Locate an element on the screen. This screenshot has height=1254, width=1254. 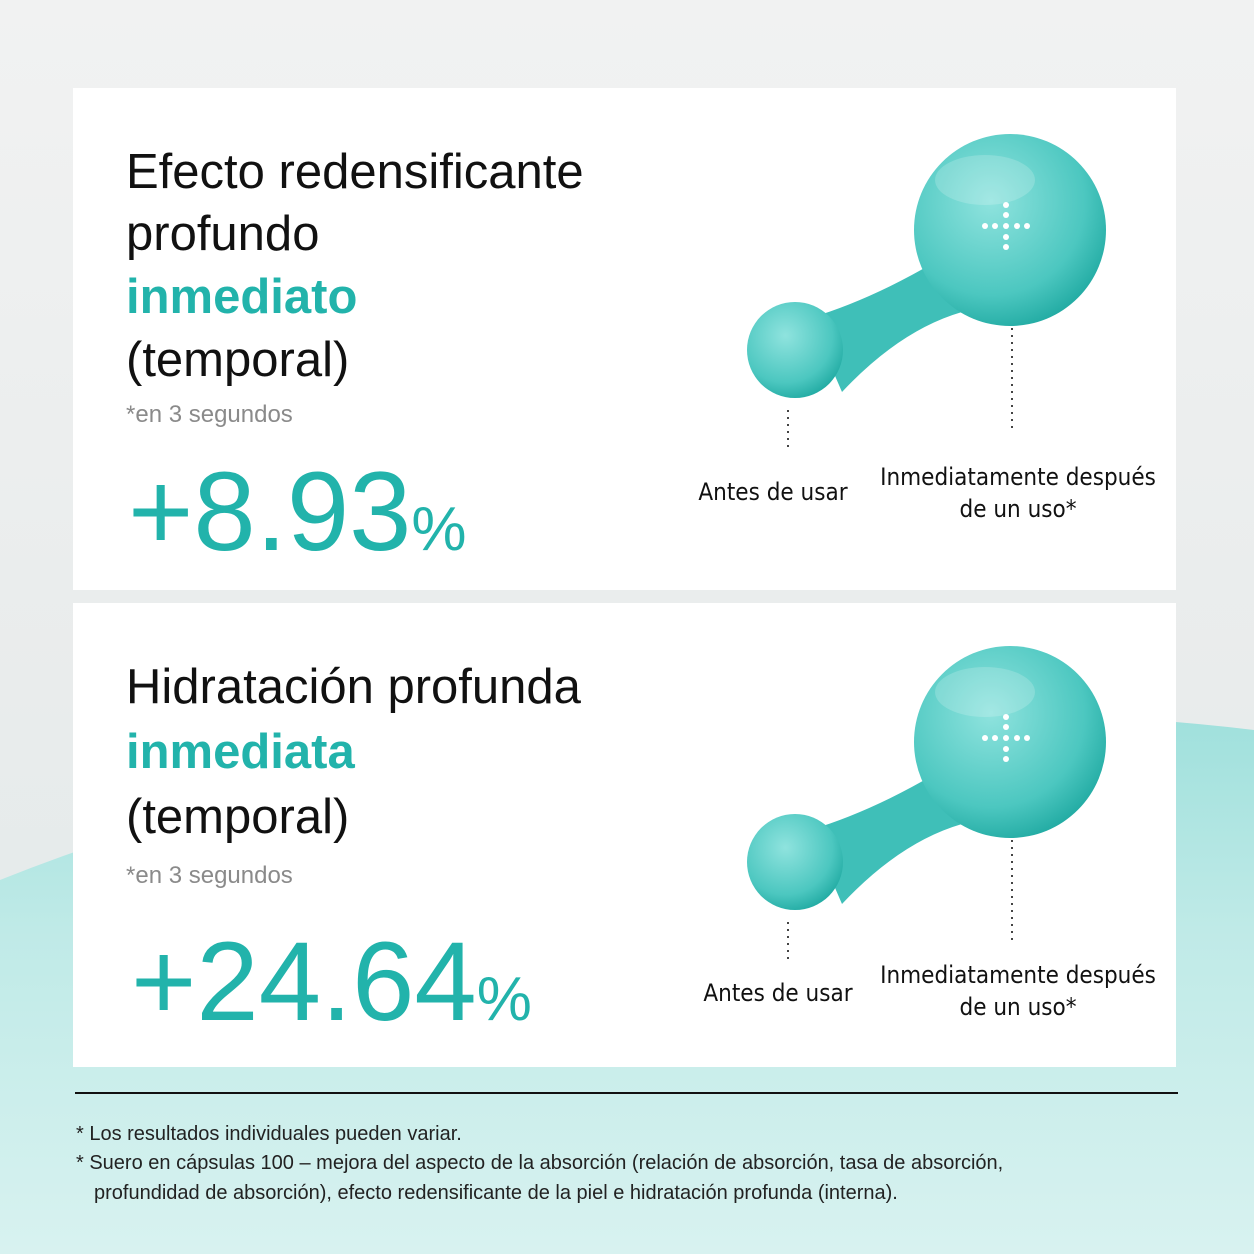
title-line: Efecto redensificante is located at coordinates (355, 172).